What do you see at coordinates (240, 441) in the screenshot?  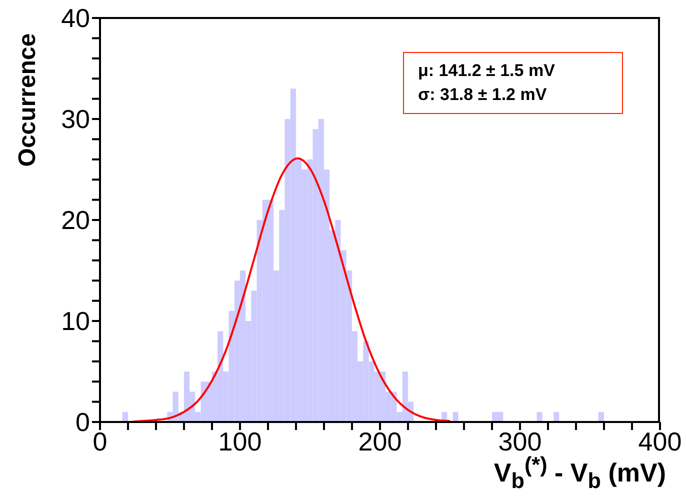 I see `x-tick-label: 100` at bounding box center [240, 441].